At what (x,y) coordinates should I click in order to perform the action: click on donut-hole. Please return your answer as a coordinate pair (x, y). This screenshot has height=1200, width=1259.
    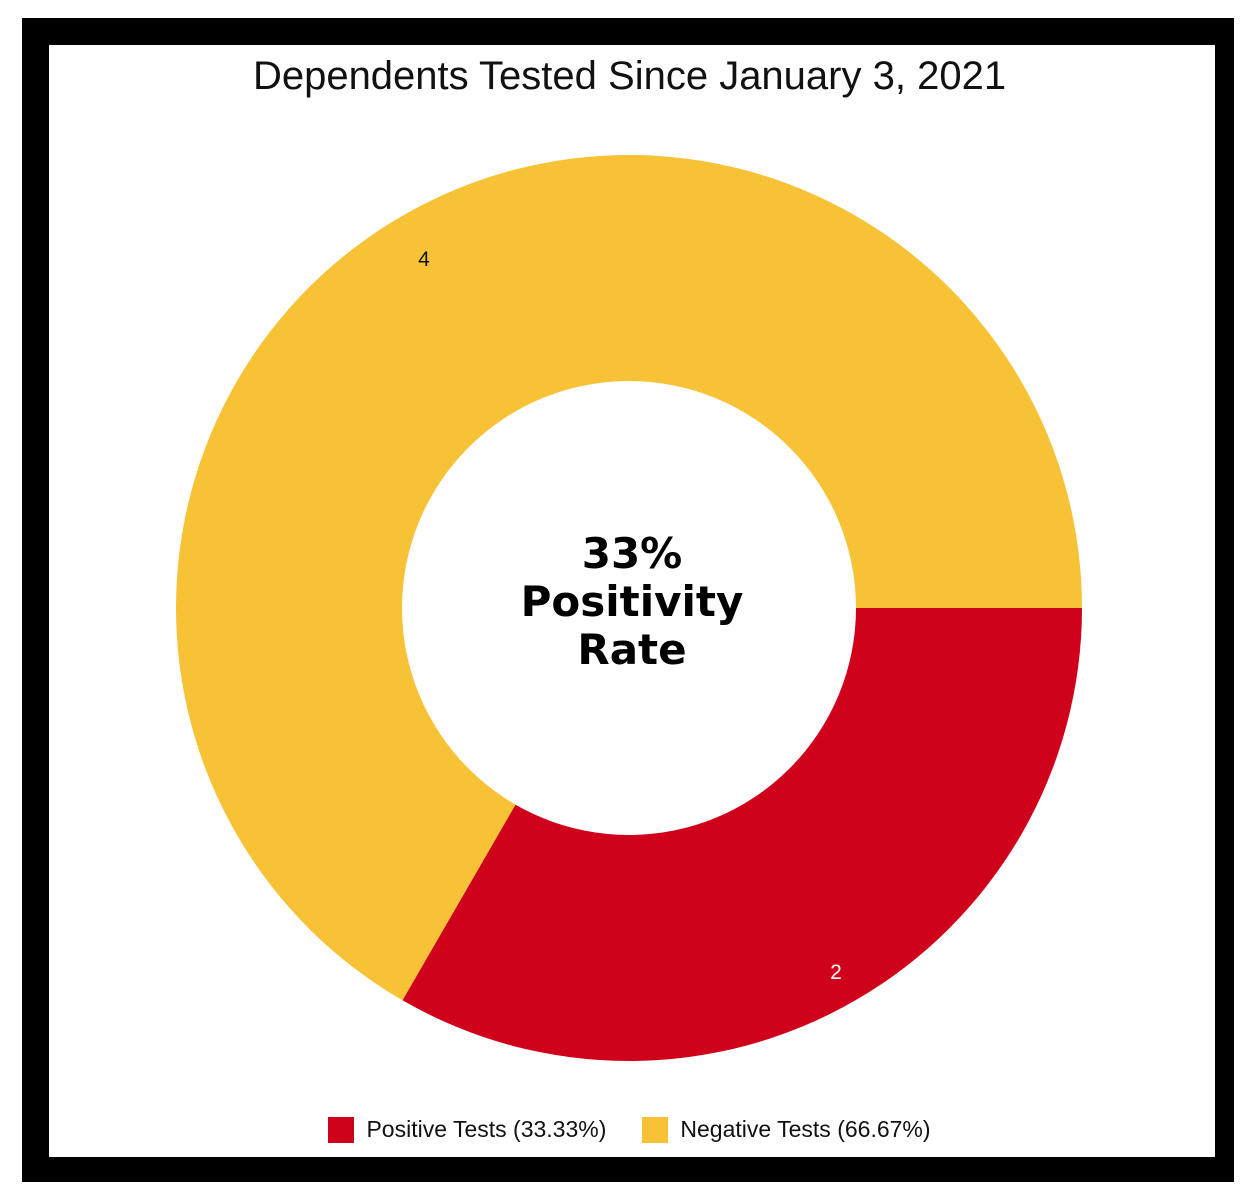
    Looking at the image, I should click on (629, 608).